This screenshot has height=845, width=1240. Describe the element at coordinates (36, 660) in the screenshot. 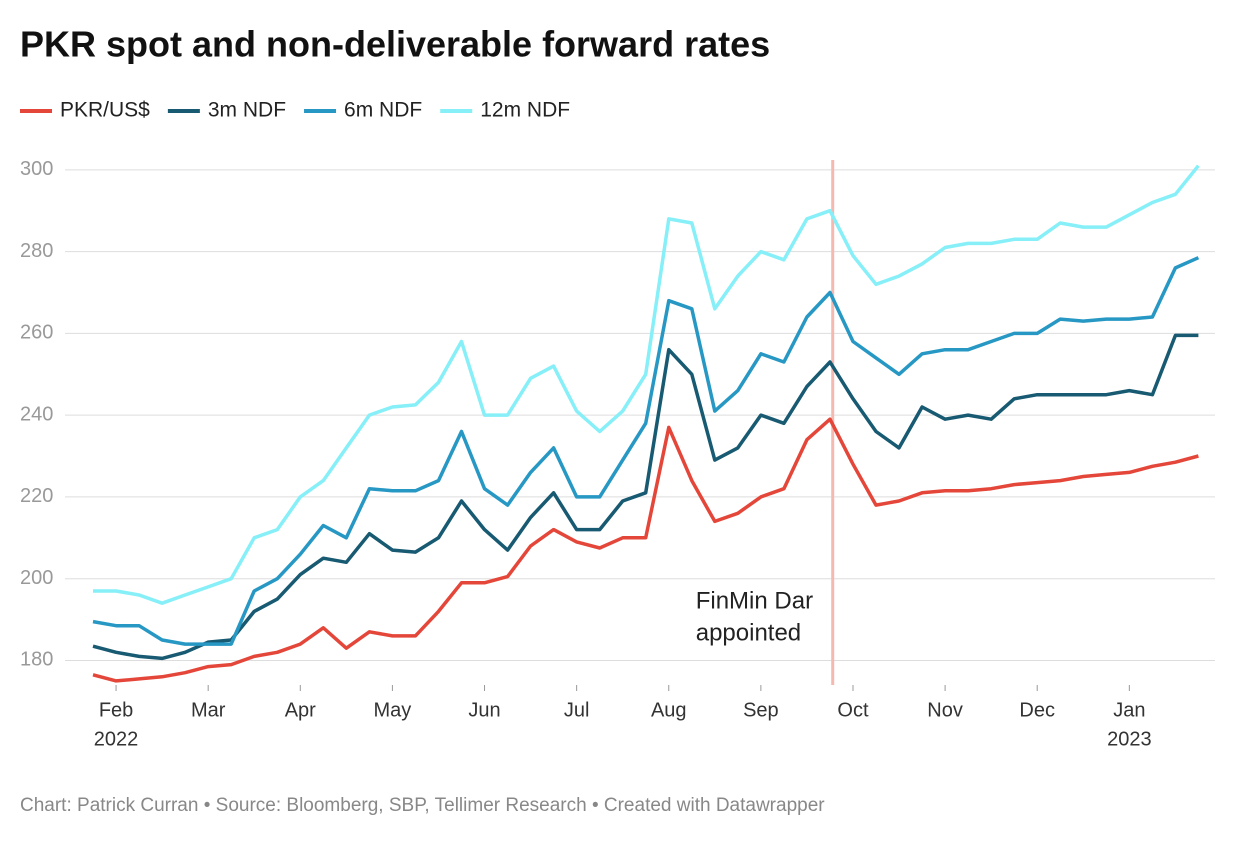

I see `y-tick-label: 180` at that location.